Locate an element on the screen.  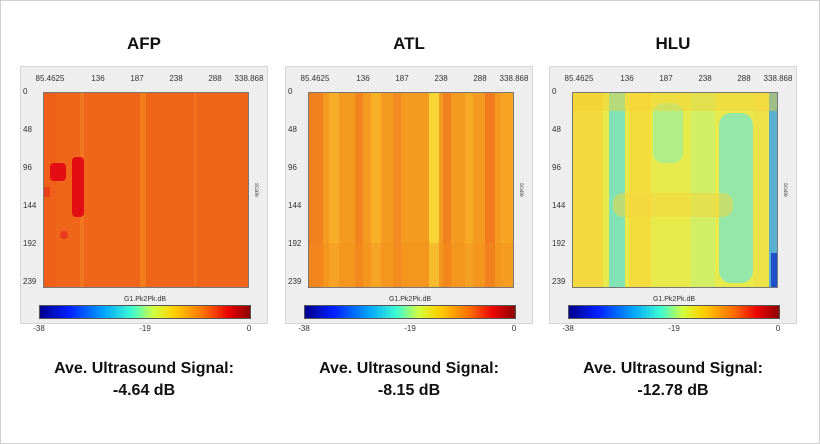
panel-title: ATL is located at coordinates (409, 43).